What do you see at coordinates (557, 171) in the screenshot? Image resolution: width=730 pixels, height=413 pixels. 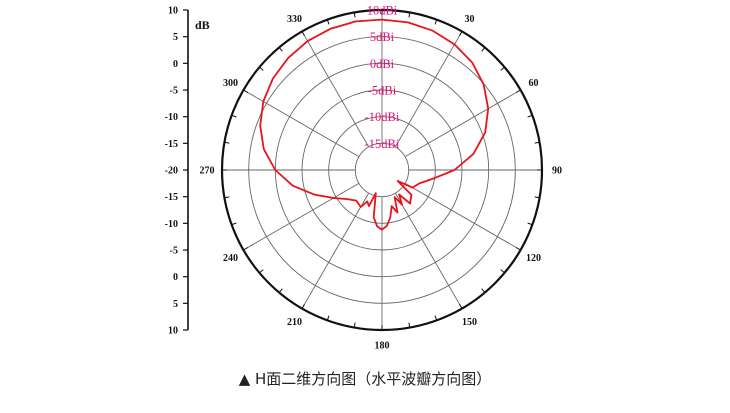 I see `angle-label: 90` at bounding box center [557, 171].